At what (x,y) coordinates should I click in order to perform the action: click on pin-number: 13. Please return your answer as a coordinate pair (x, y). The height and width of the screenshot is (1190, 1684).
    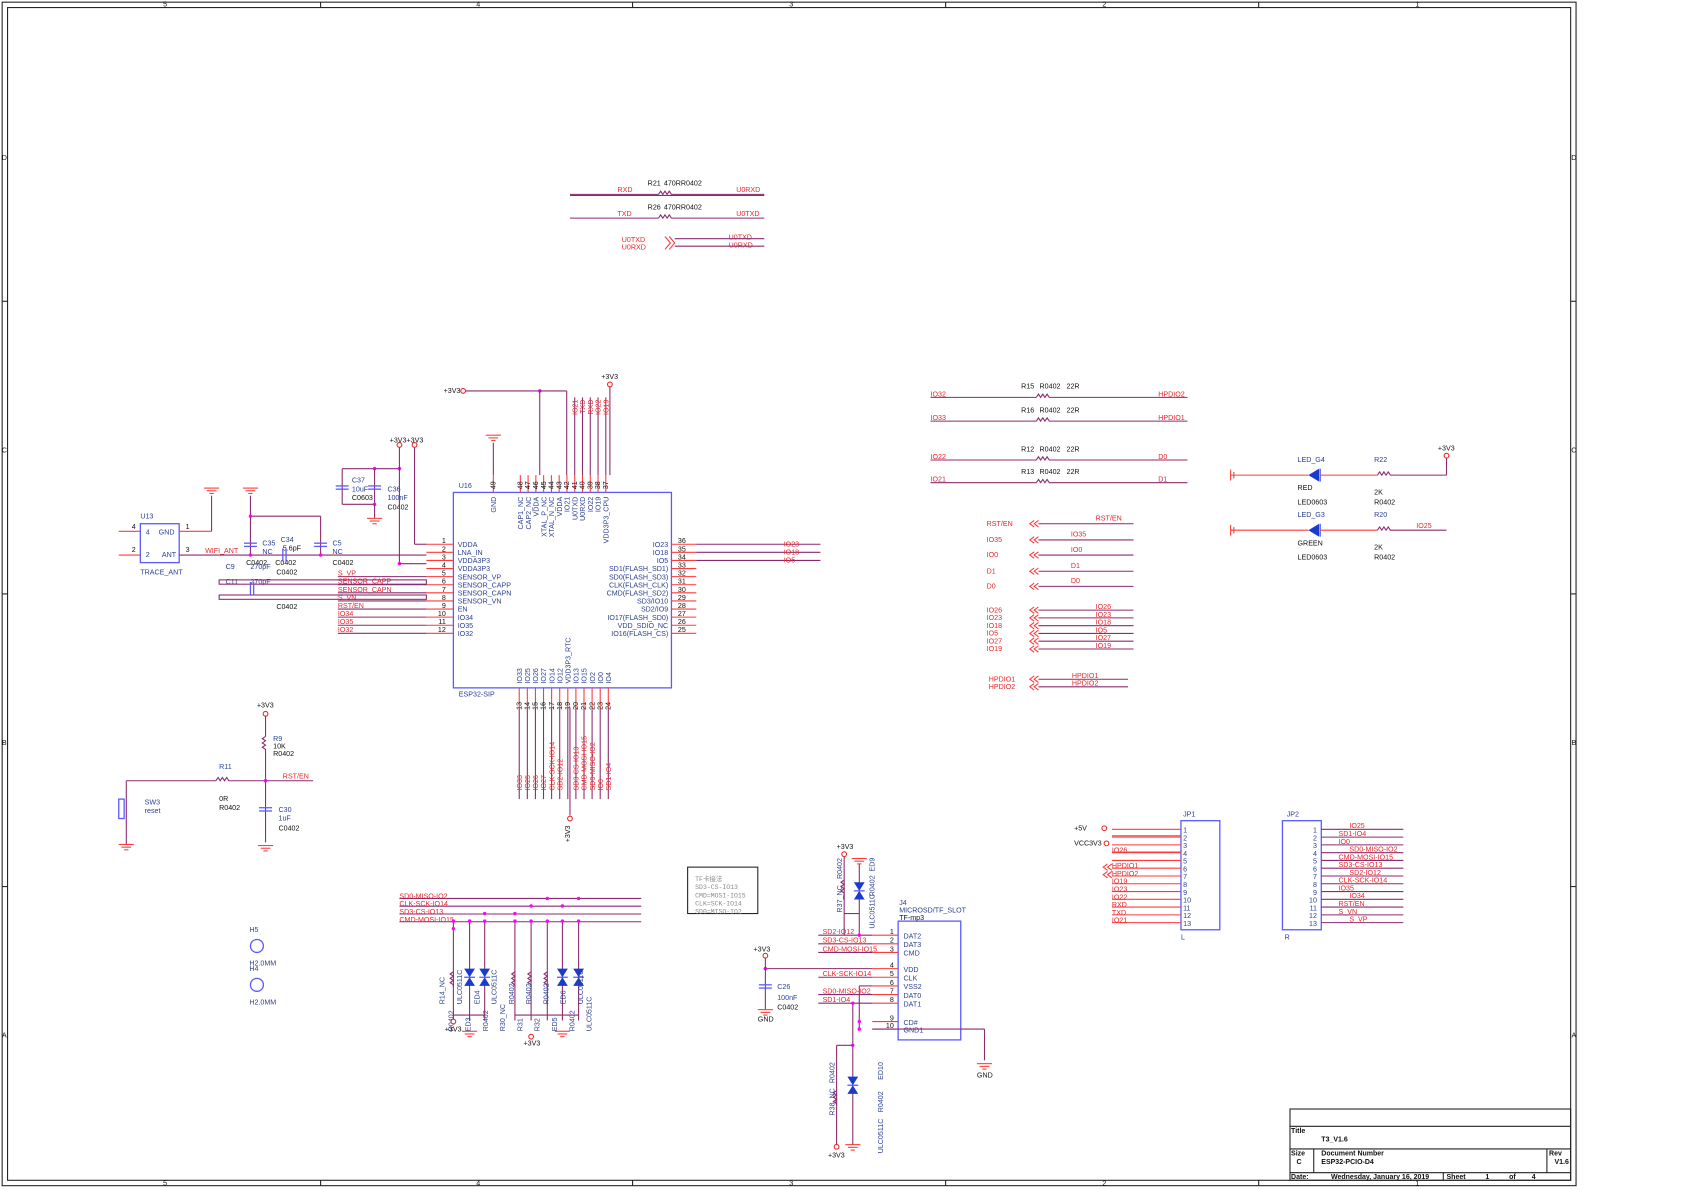
    Looking at the image, I should click on (1187, 924).